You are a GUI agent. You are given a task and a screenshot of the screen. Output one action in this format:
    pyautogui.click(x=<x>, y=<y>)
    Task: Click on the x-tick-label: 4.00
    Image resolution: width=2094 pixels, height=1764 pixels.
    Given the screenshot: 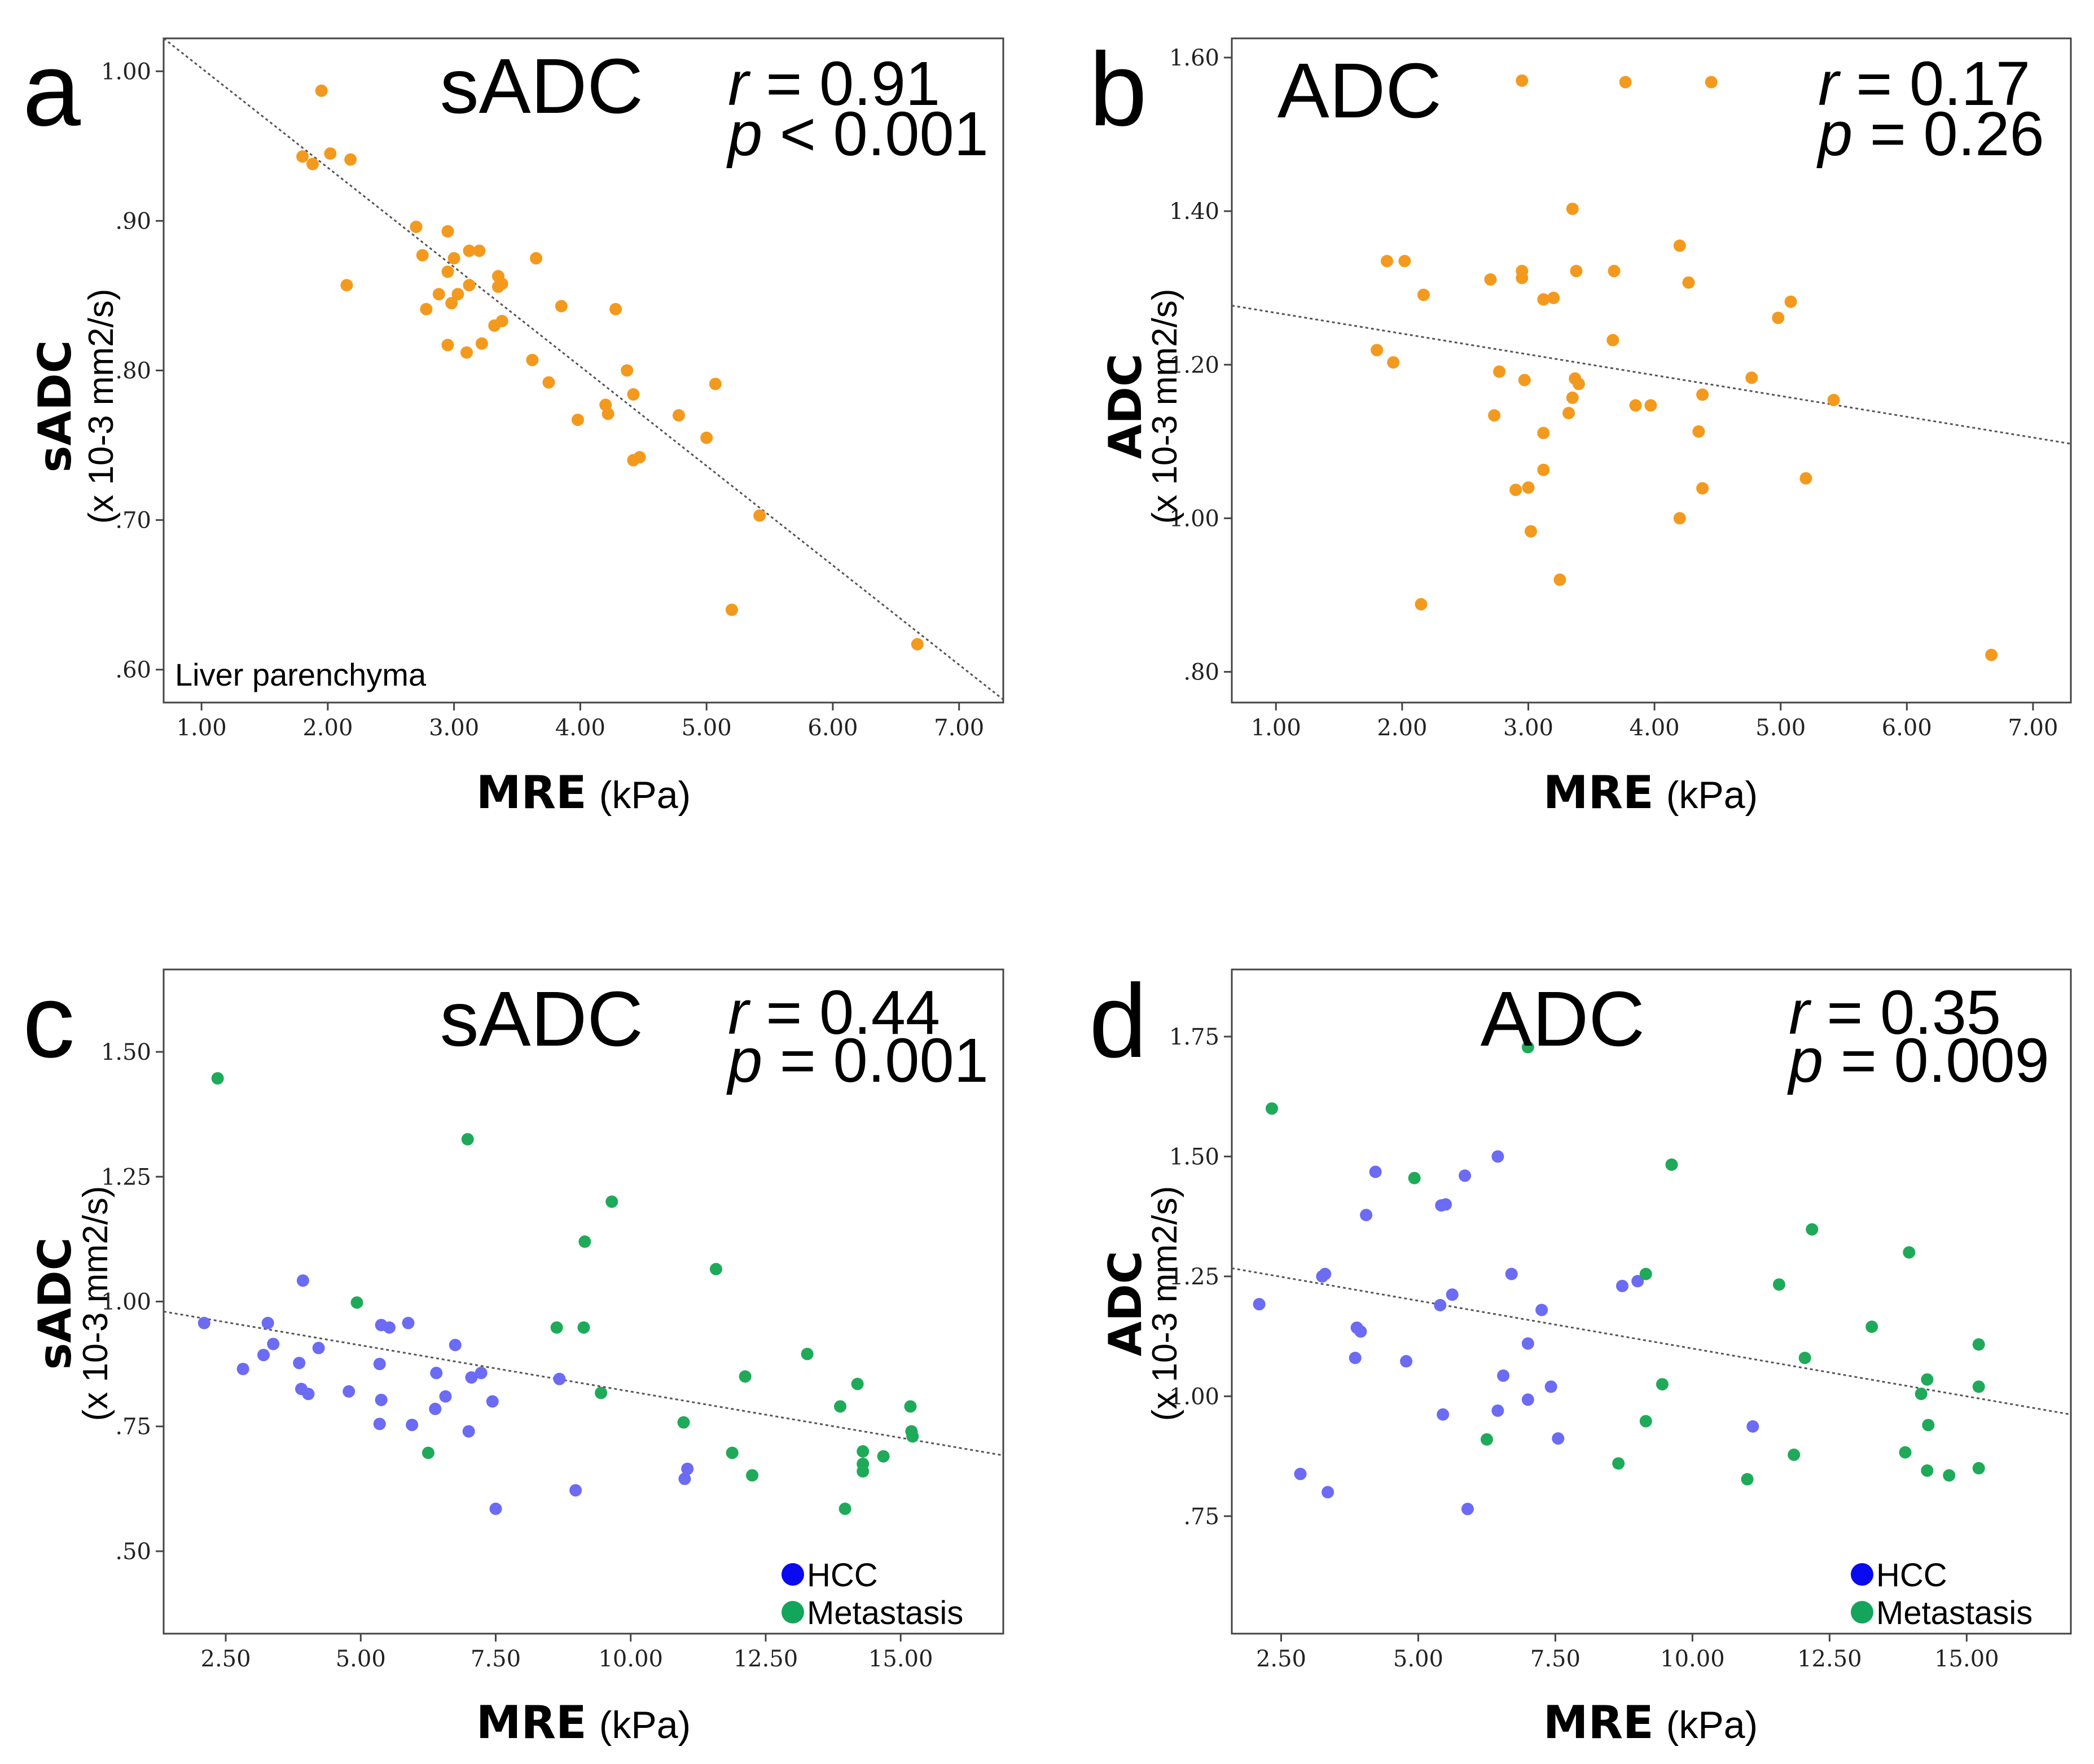 What is the action you would take?
    pyautogui.click(x=580, y=728)
    